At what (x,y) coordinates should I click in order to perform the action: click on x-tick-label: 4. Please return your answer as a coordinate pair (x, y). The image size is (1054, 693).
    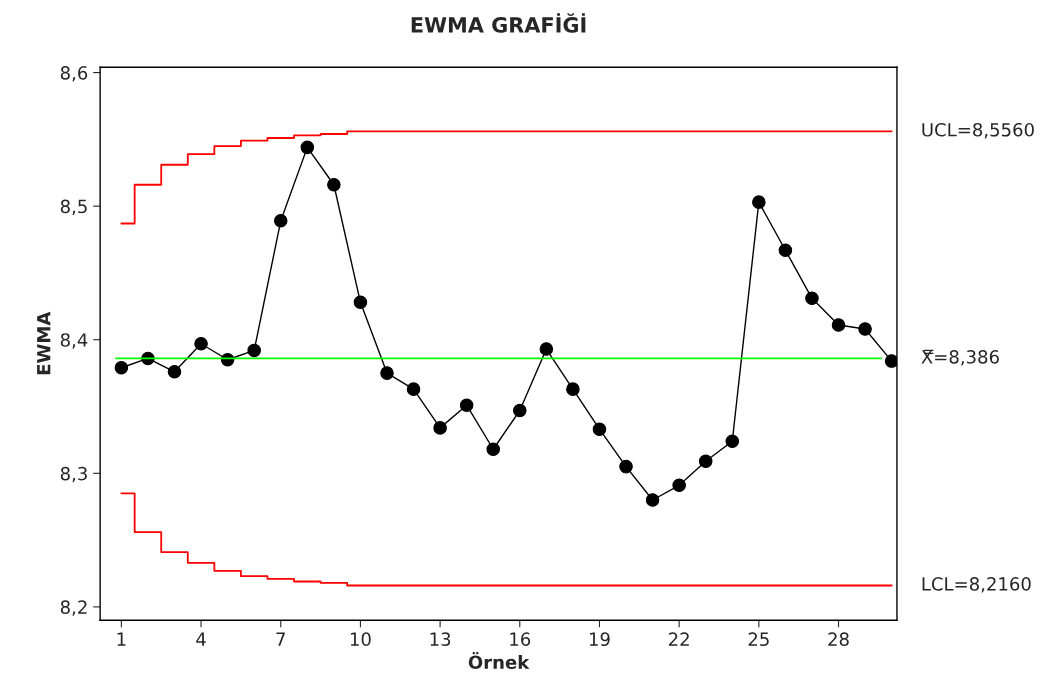
    Looking at the image, I should click on (201, 639).